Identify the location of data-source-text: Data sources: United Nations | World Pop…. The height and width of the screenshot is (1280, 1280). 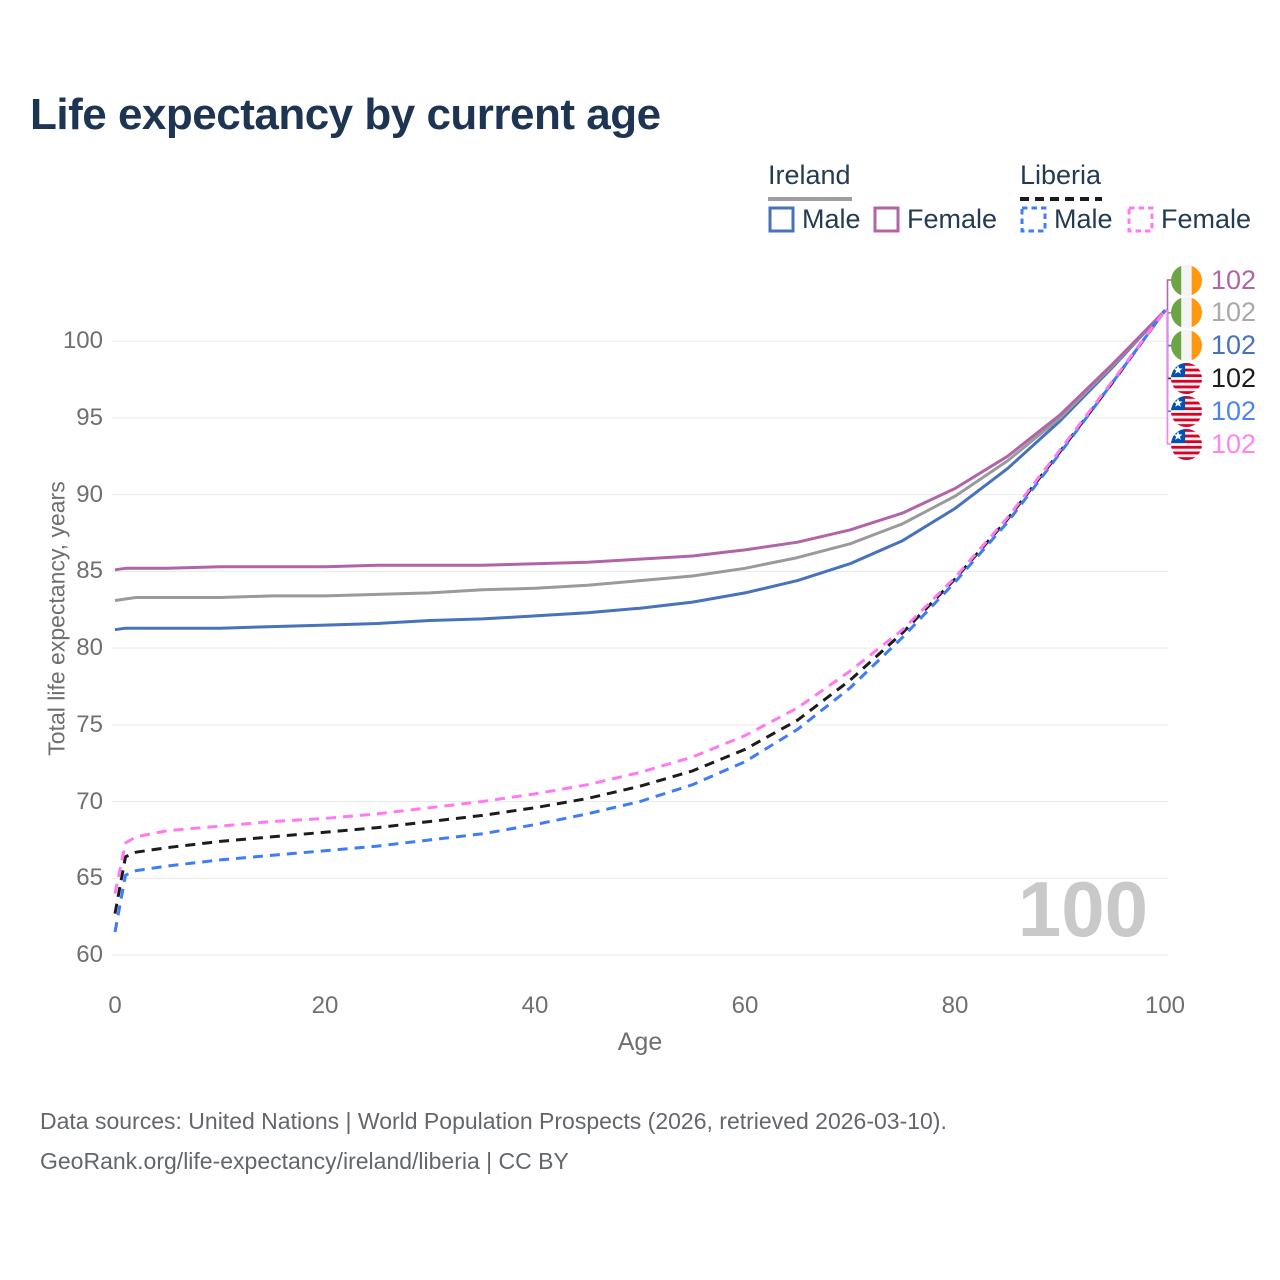
(493, 1121).